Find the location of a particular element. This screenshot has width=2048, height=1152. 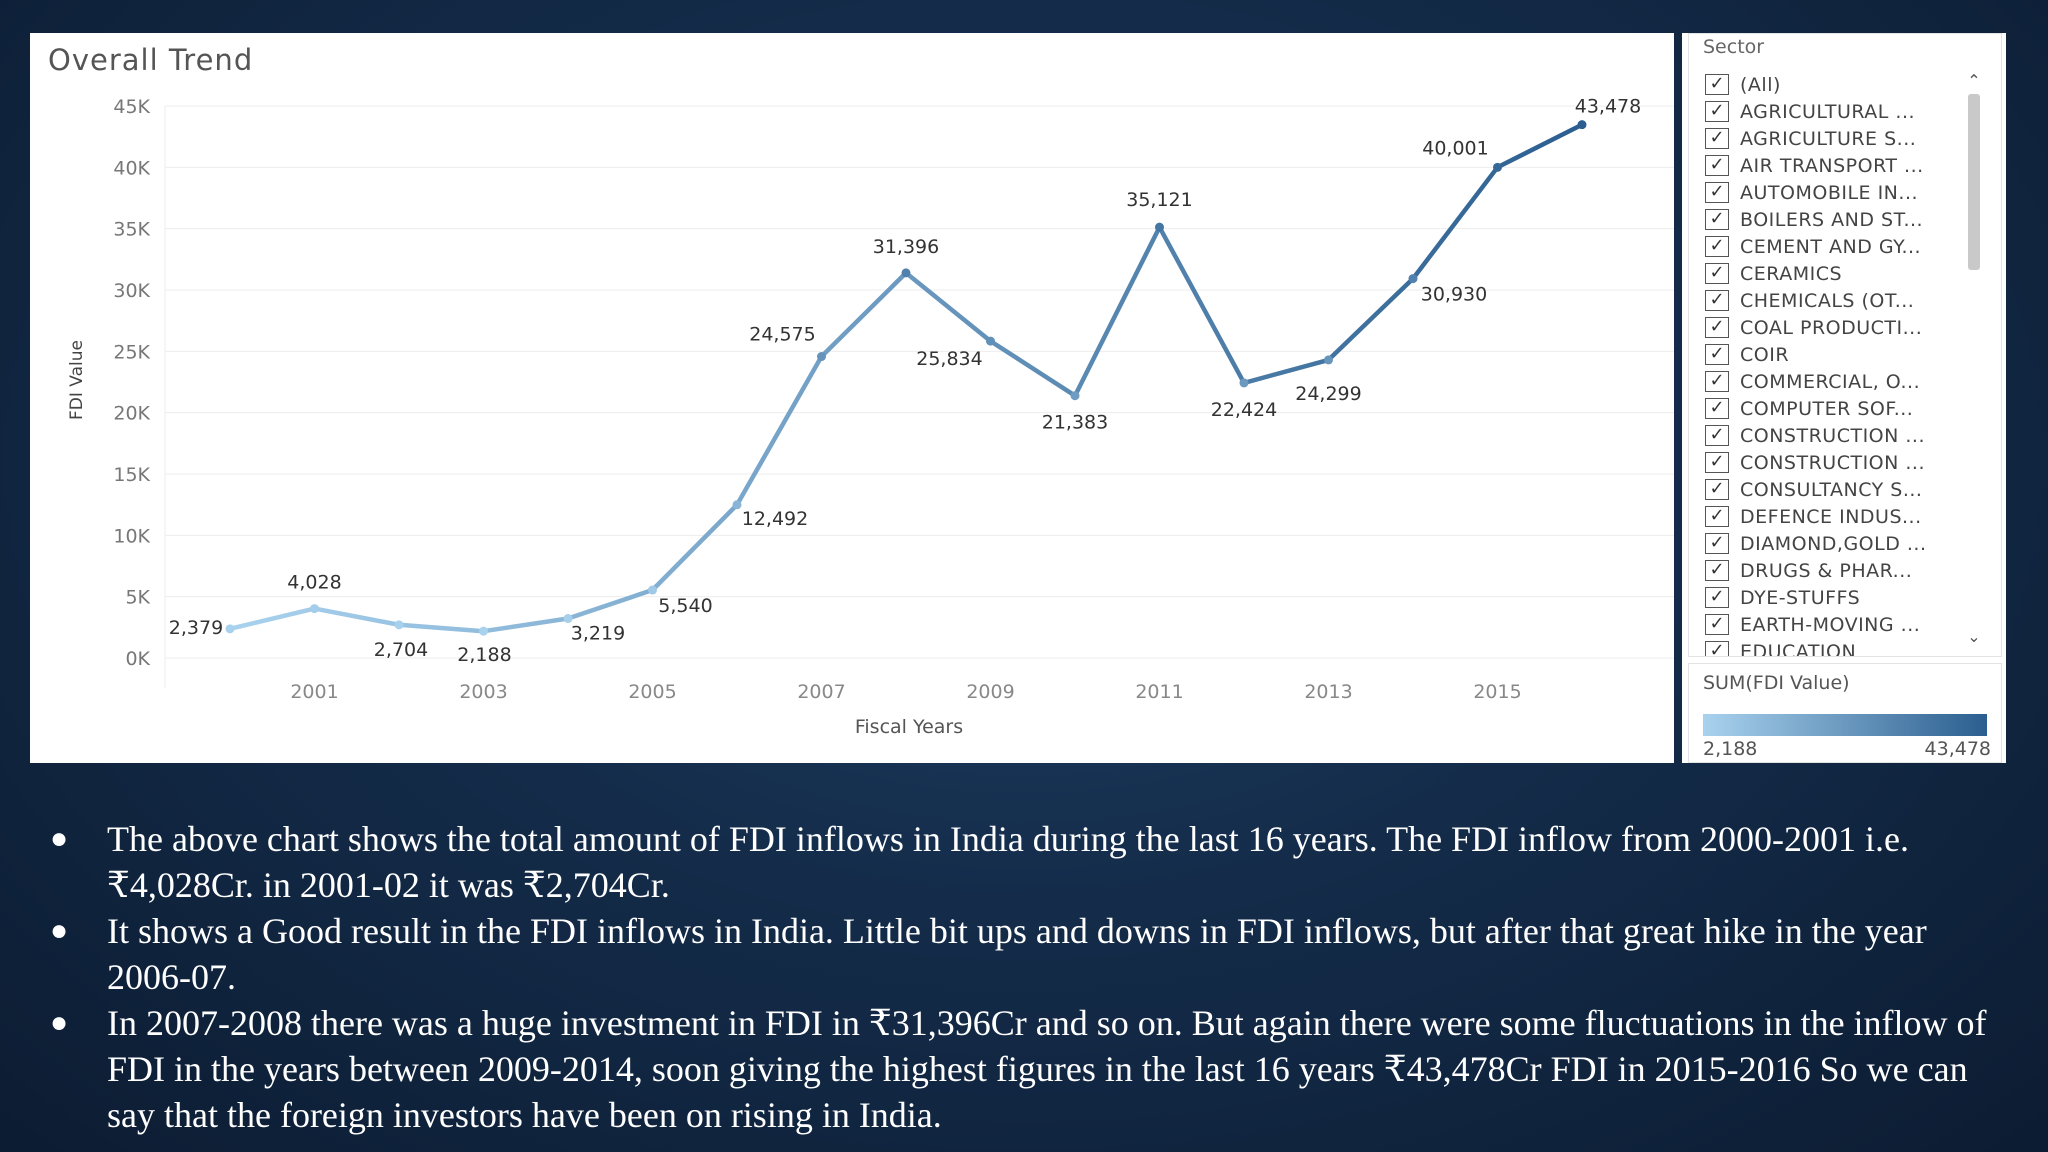

data-label: 2,379 is located at coordinates (196, 628).